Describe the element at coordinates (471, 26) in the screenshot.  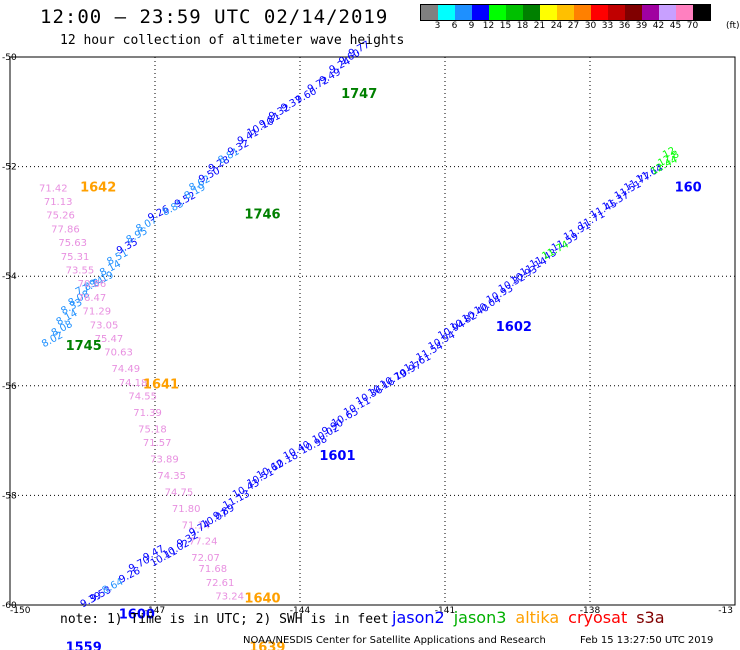
I see `color-scale-label: 9` at that location.